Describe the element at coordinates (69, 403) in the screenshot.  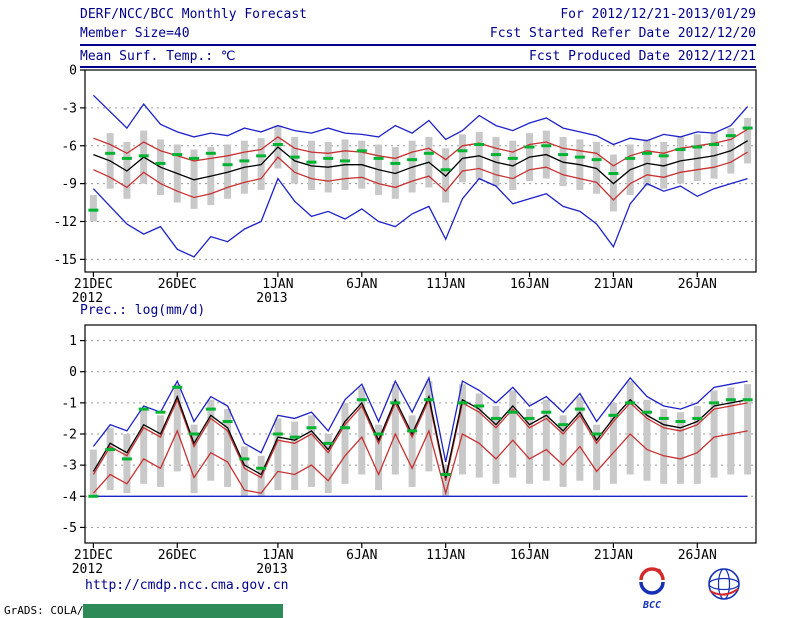
I see `y-tick-label: -1` at that location.